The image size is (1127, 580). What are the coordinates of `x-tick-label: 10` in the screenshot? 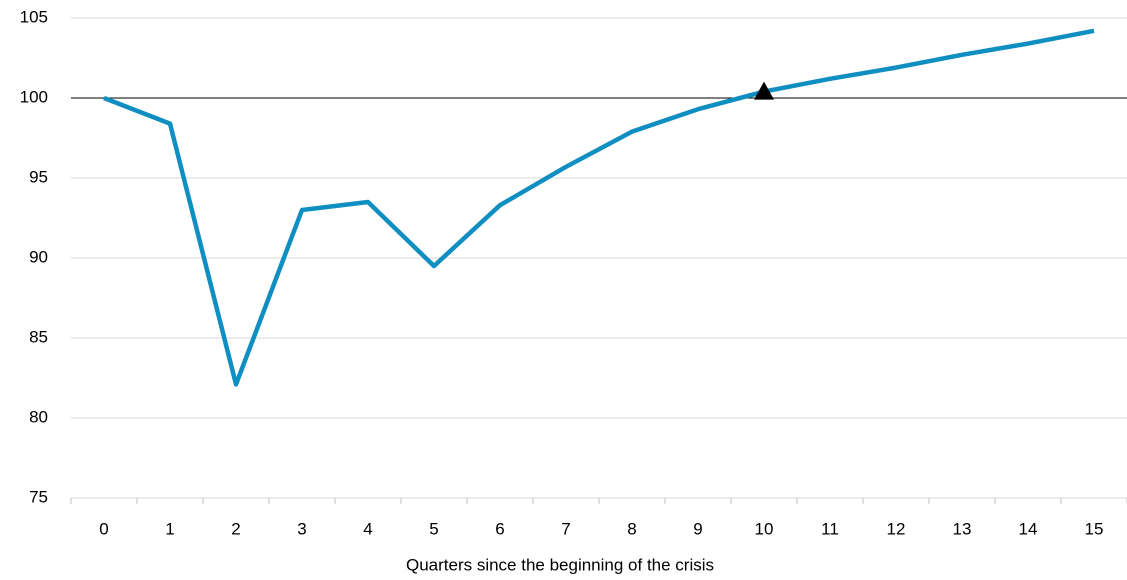 It's located at (764, 528).